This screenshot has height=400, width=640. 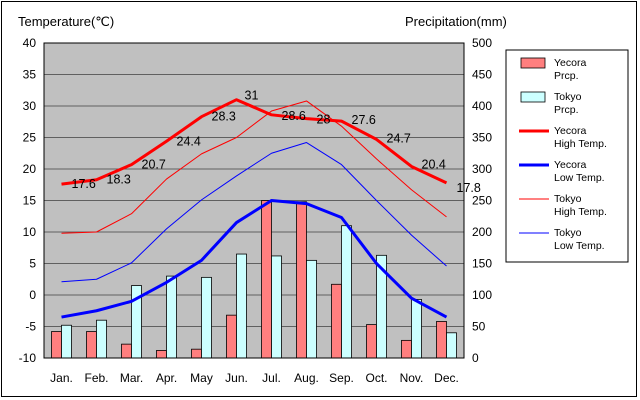 I want to click on right-tick-label: 500, so click(x=482, y=43).